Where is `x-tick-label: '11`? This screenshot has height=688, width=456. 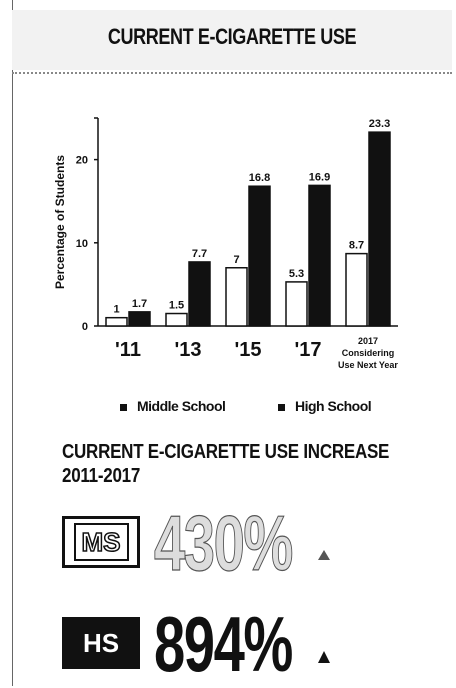 x-tick-label: '11 is located at coordinates (128, 350).